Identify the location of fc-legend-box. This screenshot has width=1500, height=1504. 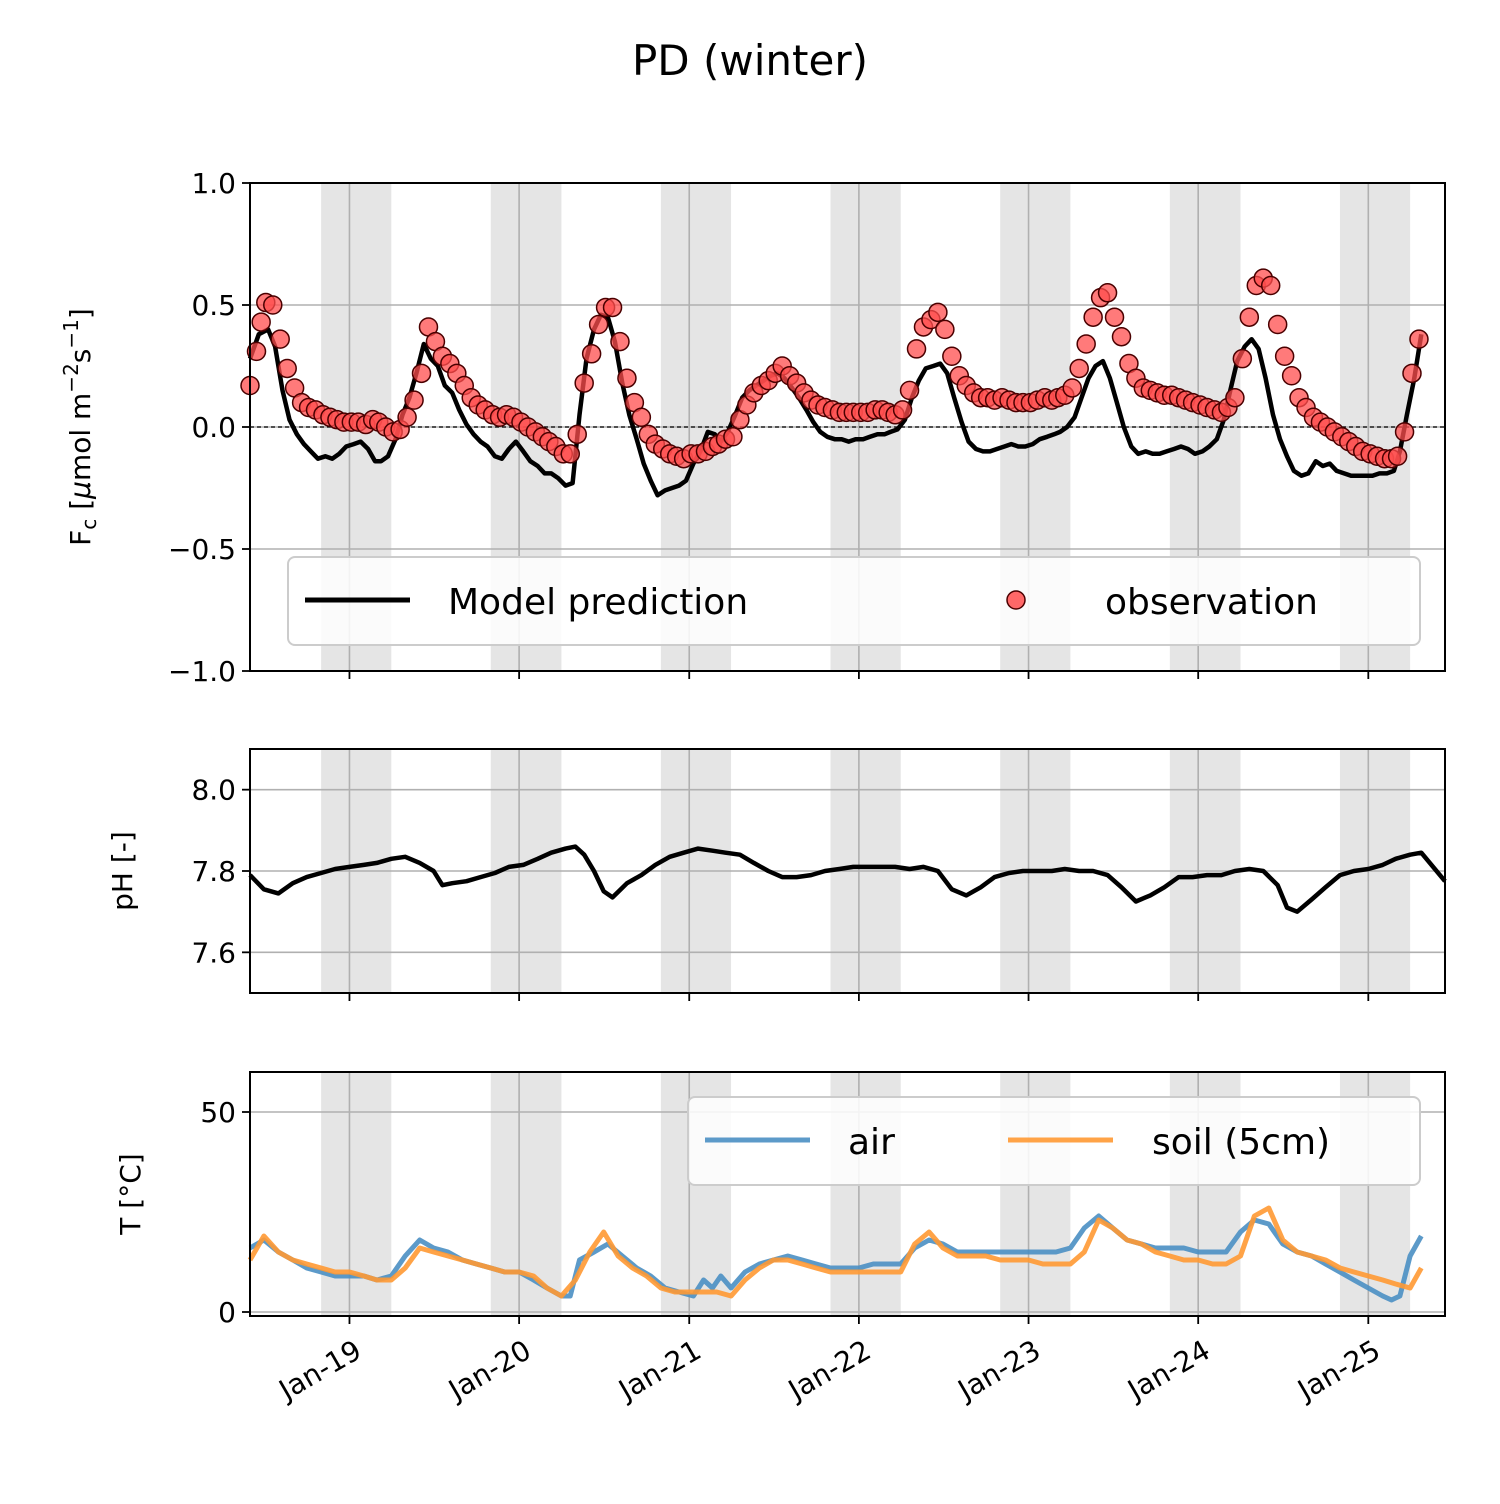
(854, 601).